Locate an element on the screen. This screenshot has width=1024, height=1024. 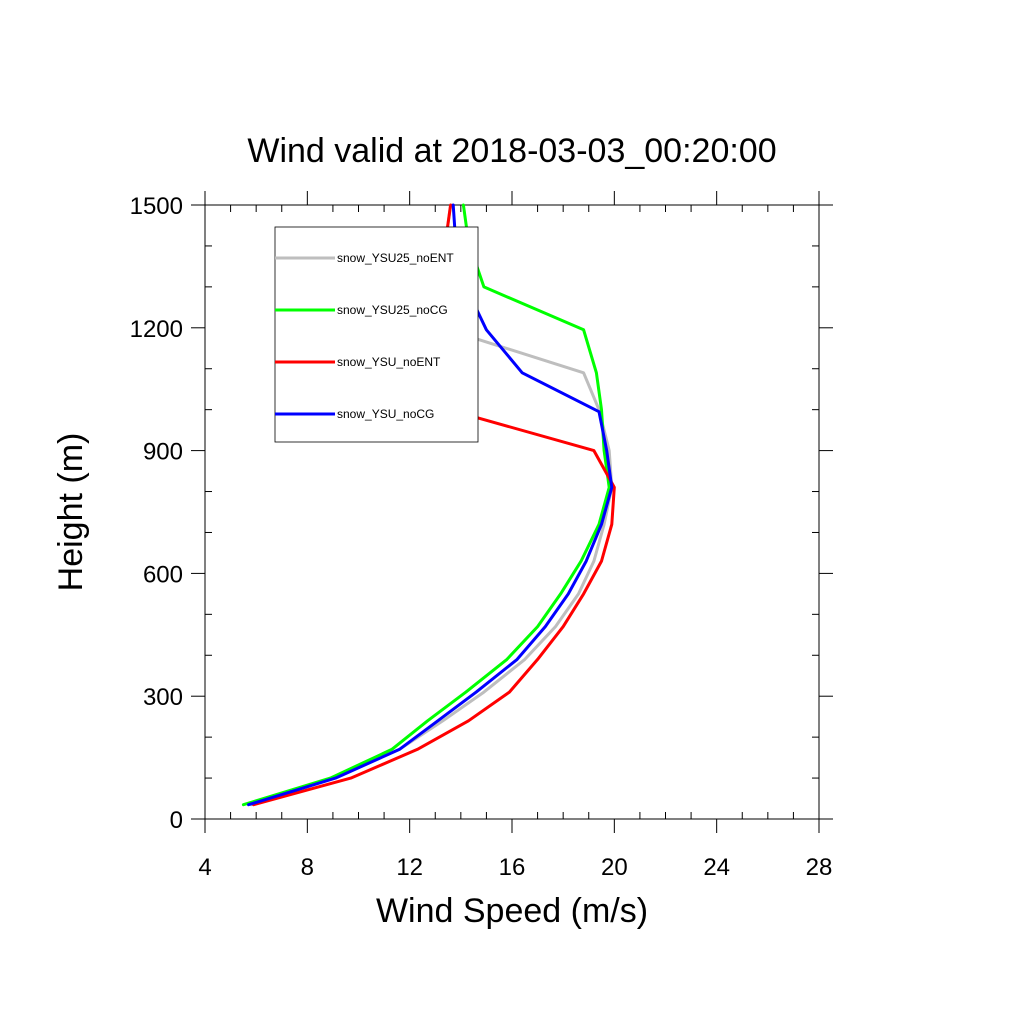
x-tick-label: 8 is located at coordinates (307, 867).